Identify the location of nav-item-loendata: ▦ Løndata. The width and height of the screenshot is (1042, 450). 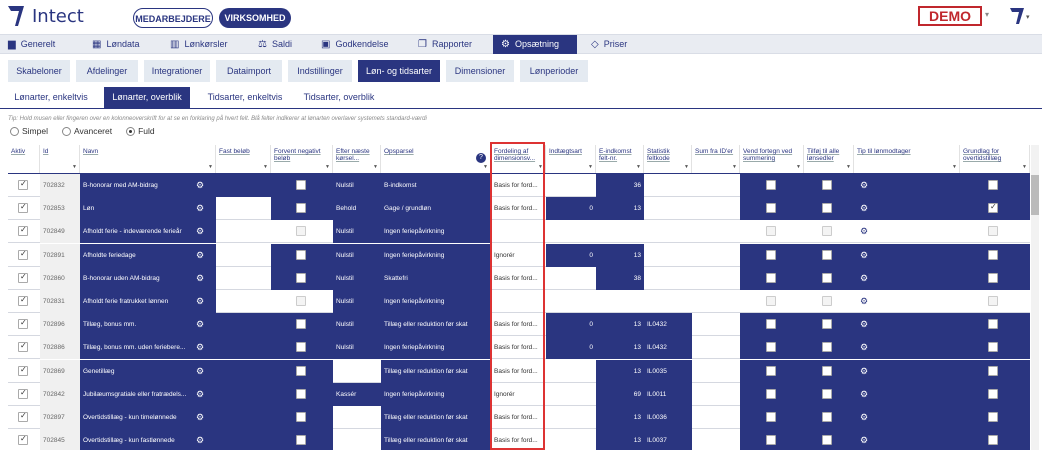
(124, 44).